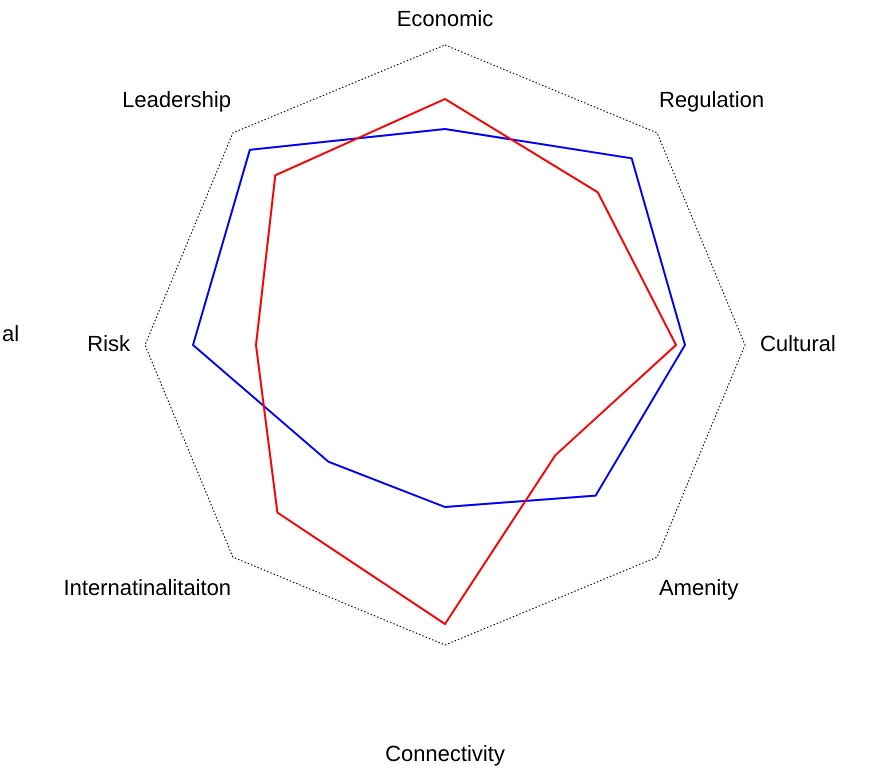 The image size is (891, 779). I want to click on spoke-label: Cultural, so click(798, 343).